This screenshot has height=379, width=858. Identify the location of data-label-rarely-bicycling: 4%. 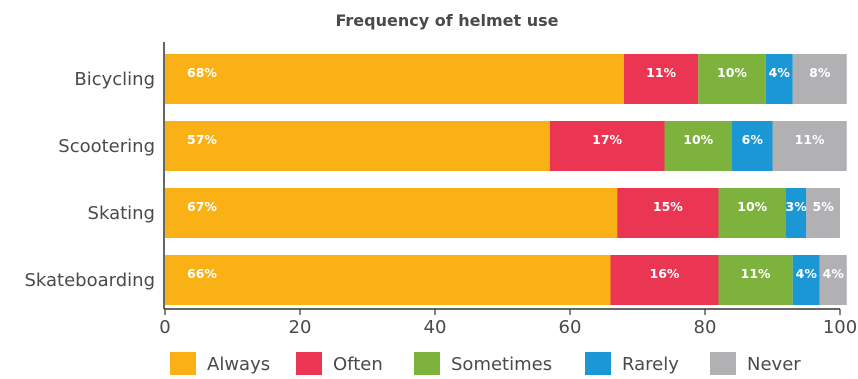
(780, 72).